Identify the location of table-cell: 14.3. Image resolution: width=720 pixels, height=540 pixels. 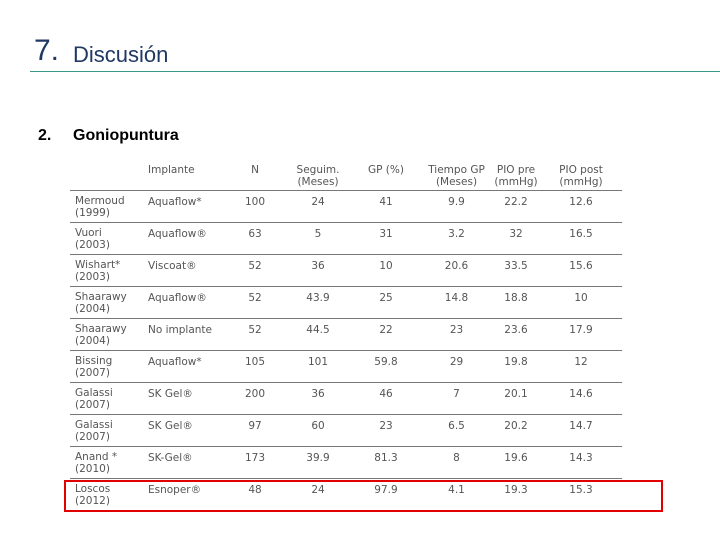
(581, 458).